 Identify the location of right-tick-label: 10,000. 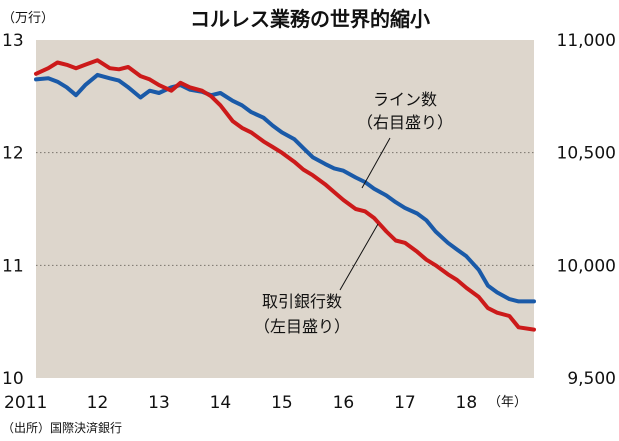
(586, 266).